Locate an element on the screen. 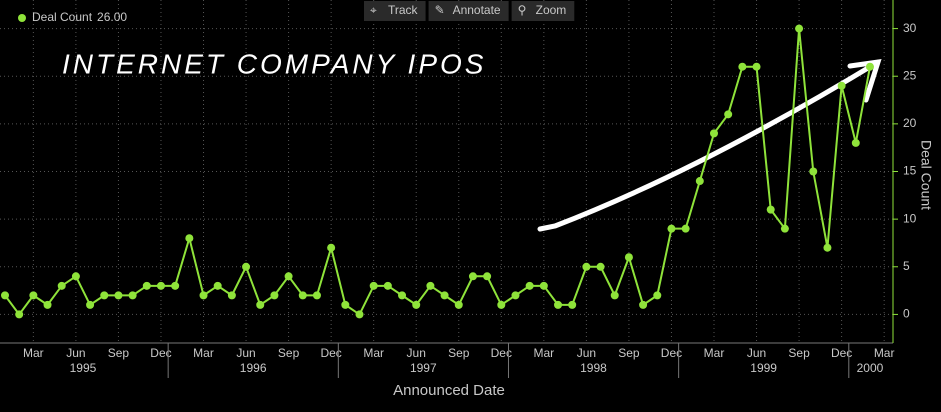 The width and height of the screenshot is (941, 412). button-icon: ⚲ is located at coordinates (522, 10).